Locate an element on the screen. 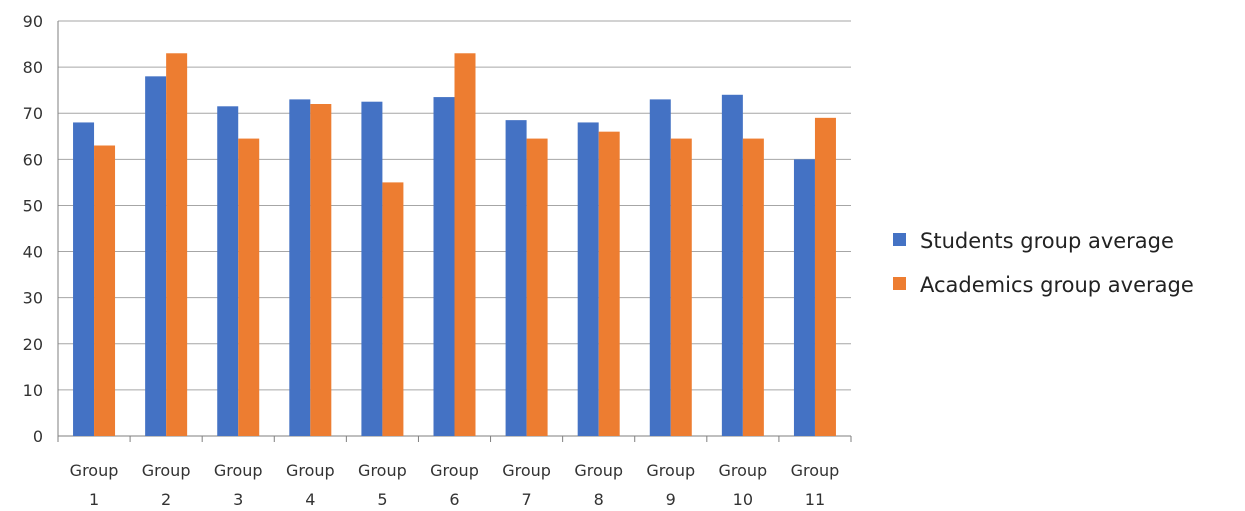  y-tick-label: 80 is located at coordinates (33, 67).